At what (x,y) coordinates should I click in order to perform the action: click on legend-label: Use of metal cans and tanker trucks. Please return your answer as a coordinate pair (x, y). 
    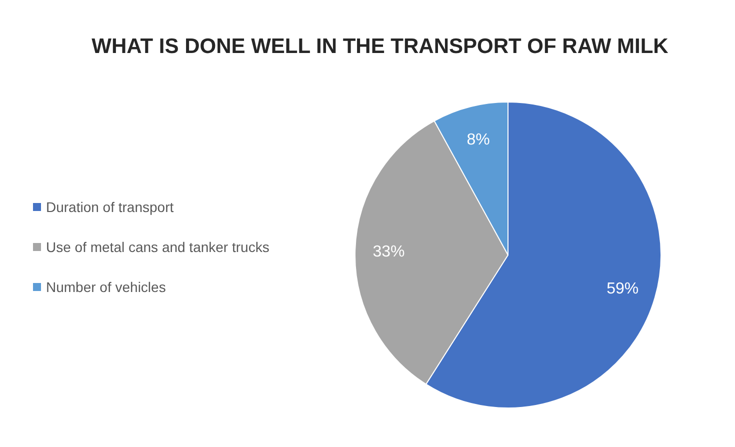
    Looking at the image, I should click on (158, 247).